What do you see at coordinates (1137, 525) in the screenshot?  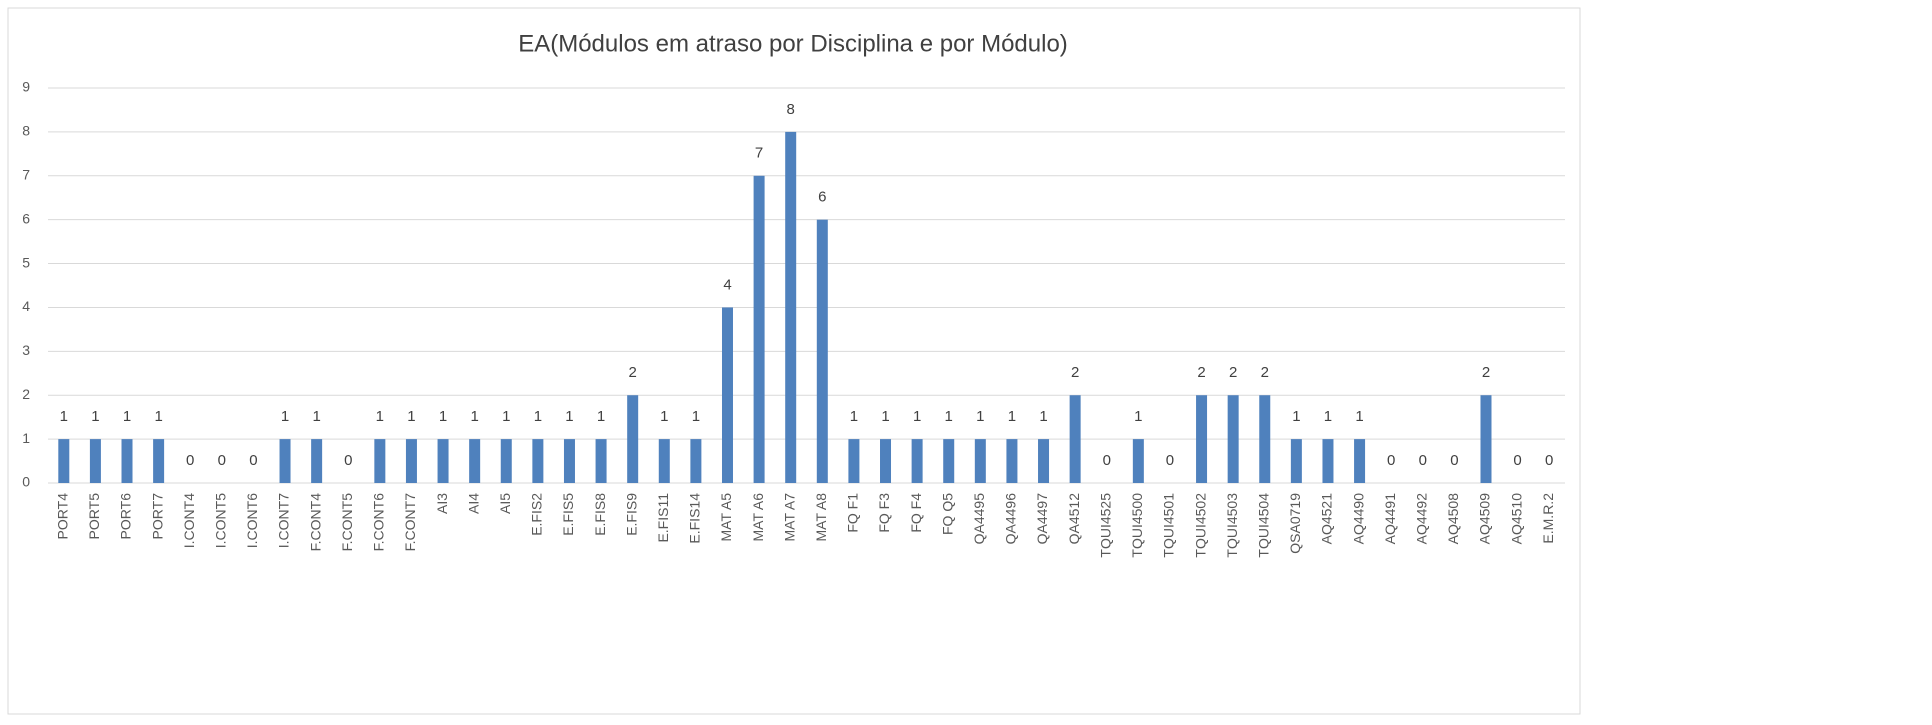 I see `x-tick-label: TQUI4500` at bounding box center [1137, 525].